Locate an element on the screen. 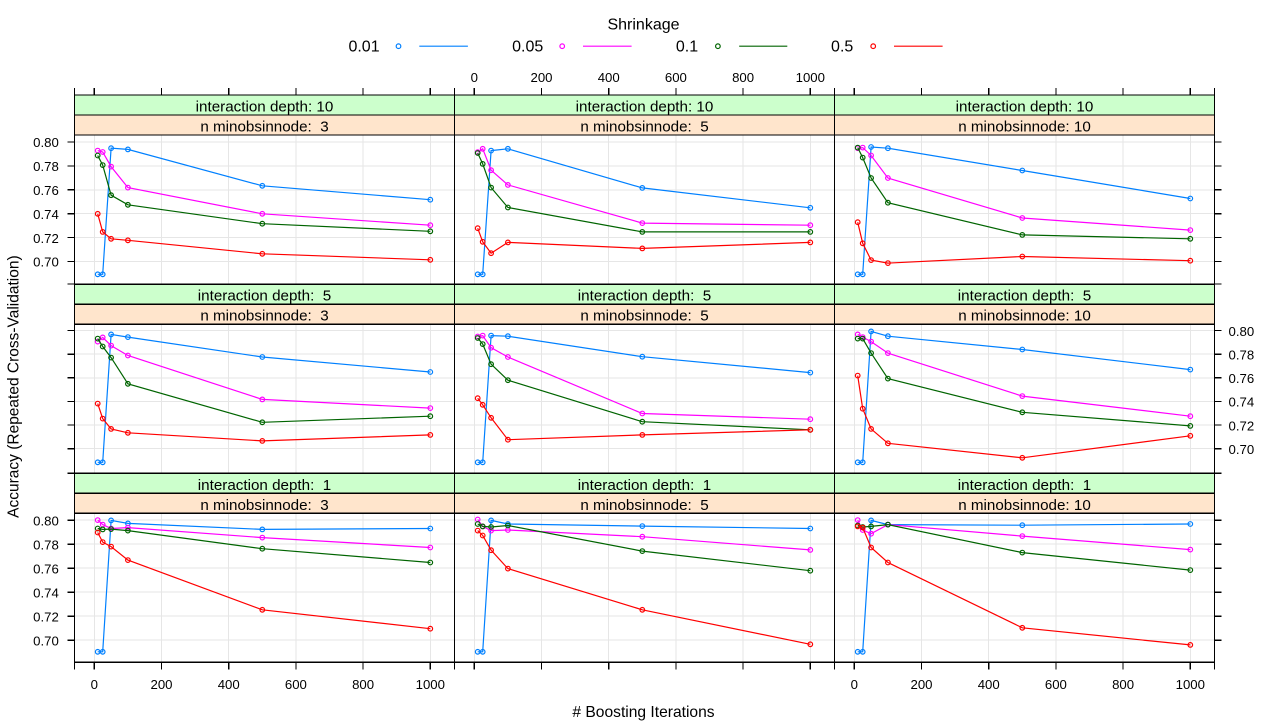  svg-text: 0.1 is located at coordinates (687, 47).